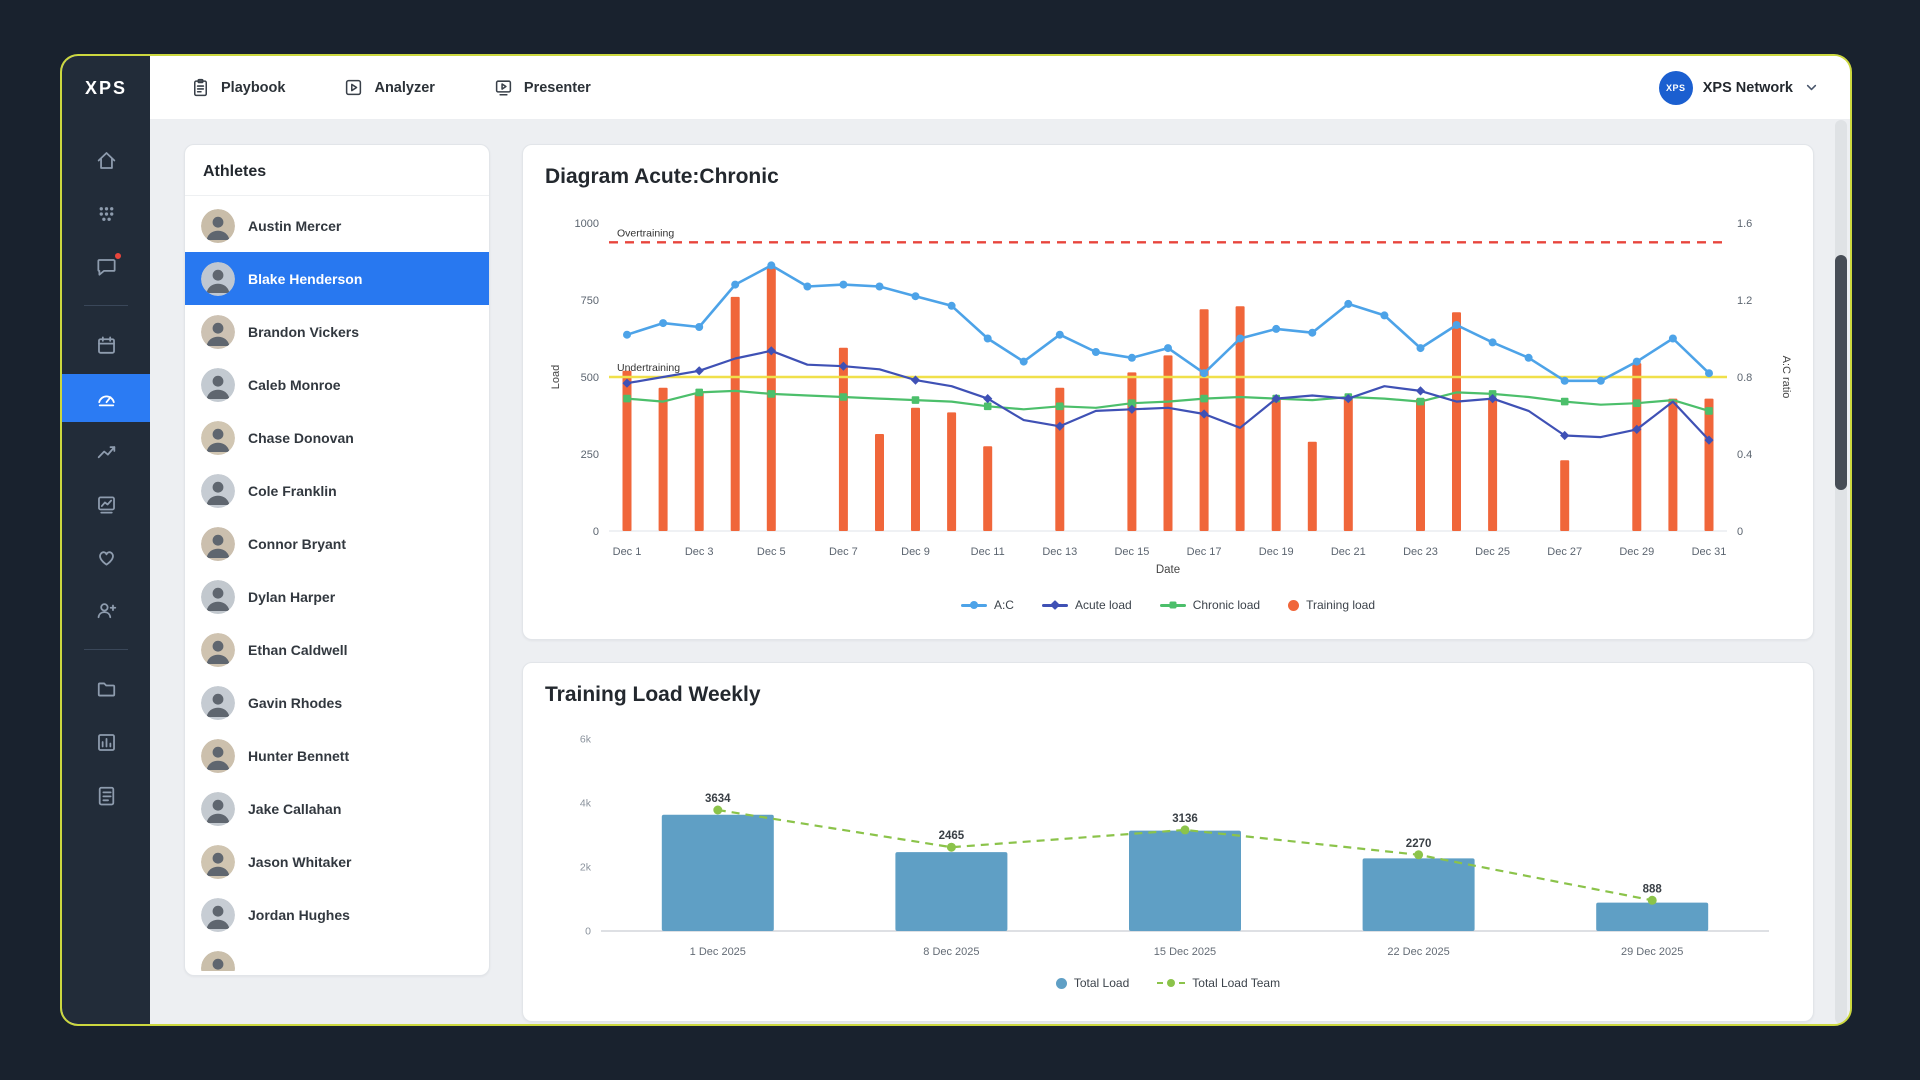 The height and width of the screenshot is (1080, 1920). What do you see at coordinates (106, 557) in the screenshot?
I see `sidebar-item-health` at bounding box center [106, 557].